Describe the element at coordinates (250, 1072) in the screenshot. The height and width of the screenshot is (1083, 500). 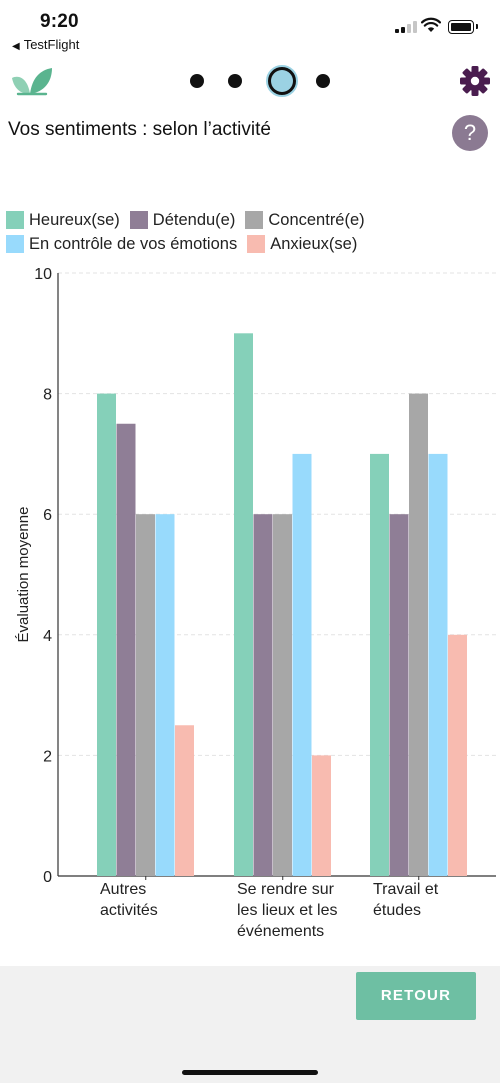
I see `home-indicator` at that location.